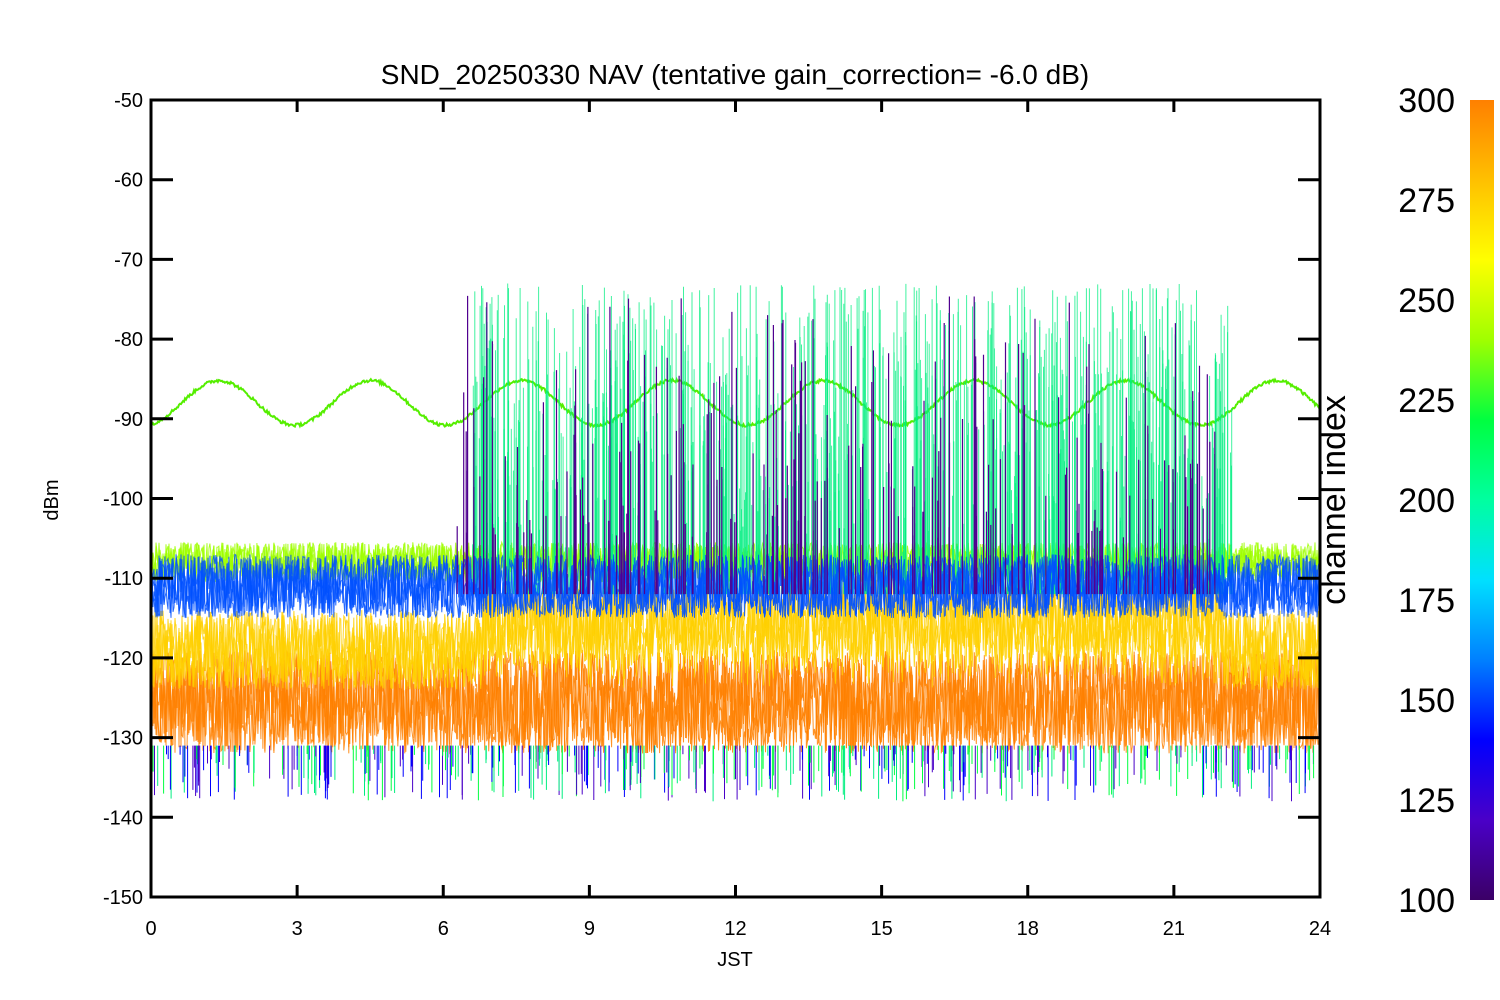  Describe the element at coordinates (123, 739) in the screenshot. I see `y-tick-label: -130` at that location.